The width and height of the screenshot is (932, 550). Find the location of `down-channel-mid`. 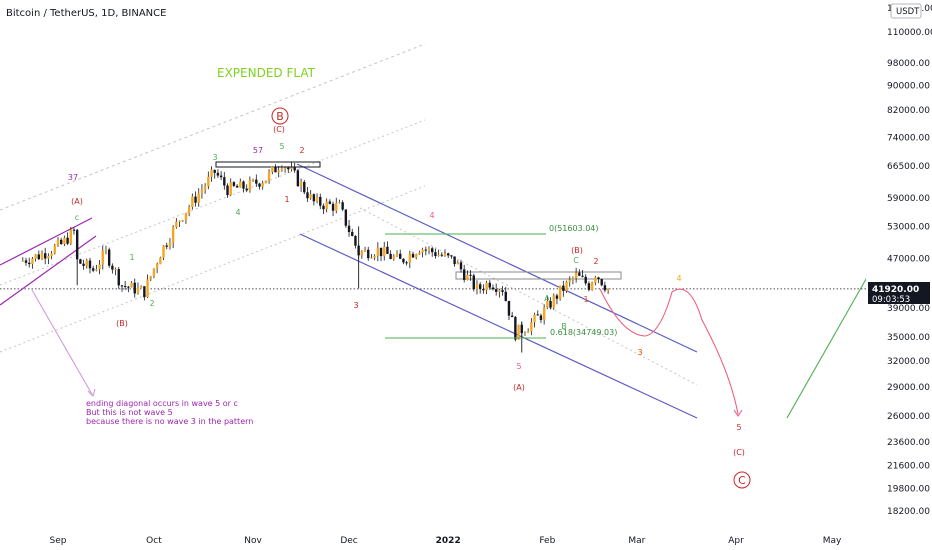

down-channel-mid is located at coordinates (528, 296).